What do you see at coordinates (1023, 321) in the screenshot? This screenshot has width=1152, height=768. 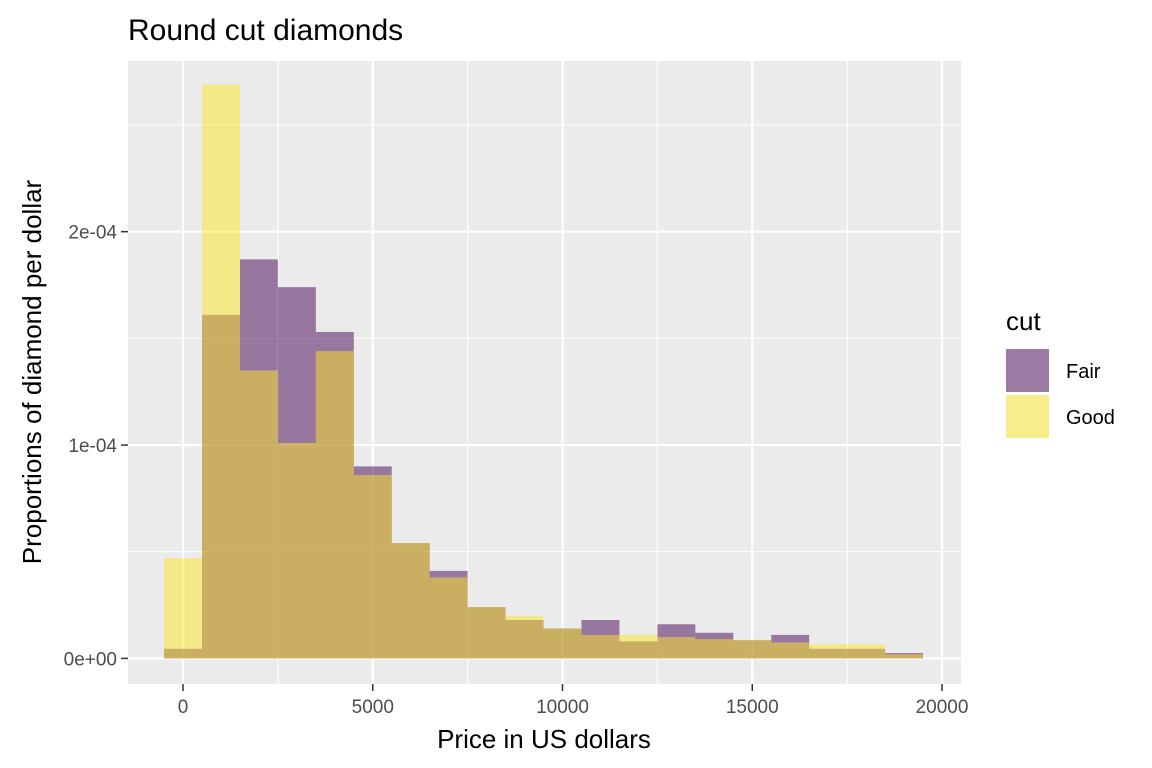 I see `legend-title: cut` at bounding box center [1023, 321].